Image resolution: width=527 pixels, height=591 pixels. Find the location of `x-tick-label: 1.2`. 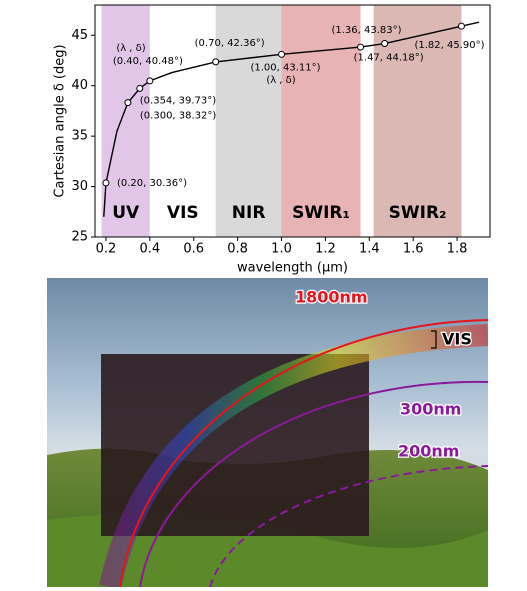

x-tick-label: 1.2 is located at coordinates (325, 249).